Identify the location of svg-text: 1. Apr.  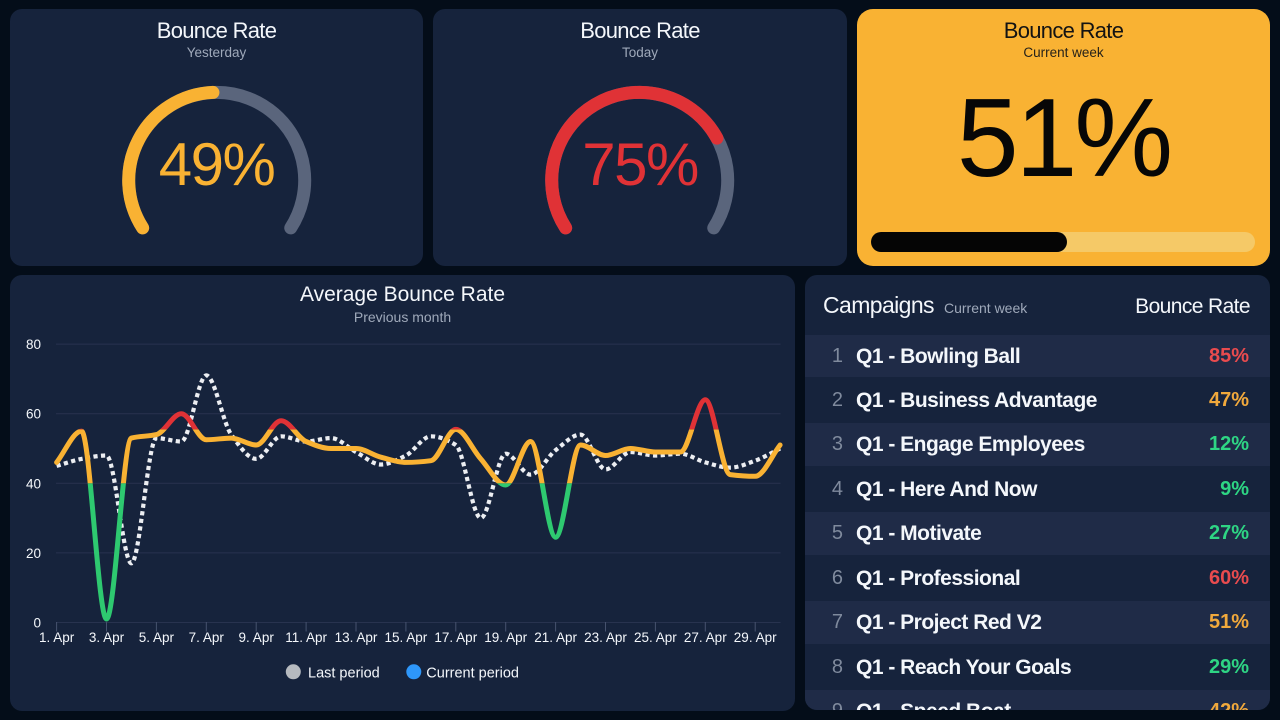
(57, 637).